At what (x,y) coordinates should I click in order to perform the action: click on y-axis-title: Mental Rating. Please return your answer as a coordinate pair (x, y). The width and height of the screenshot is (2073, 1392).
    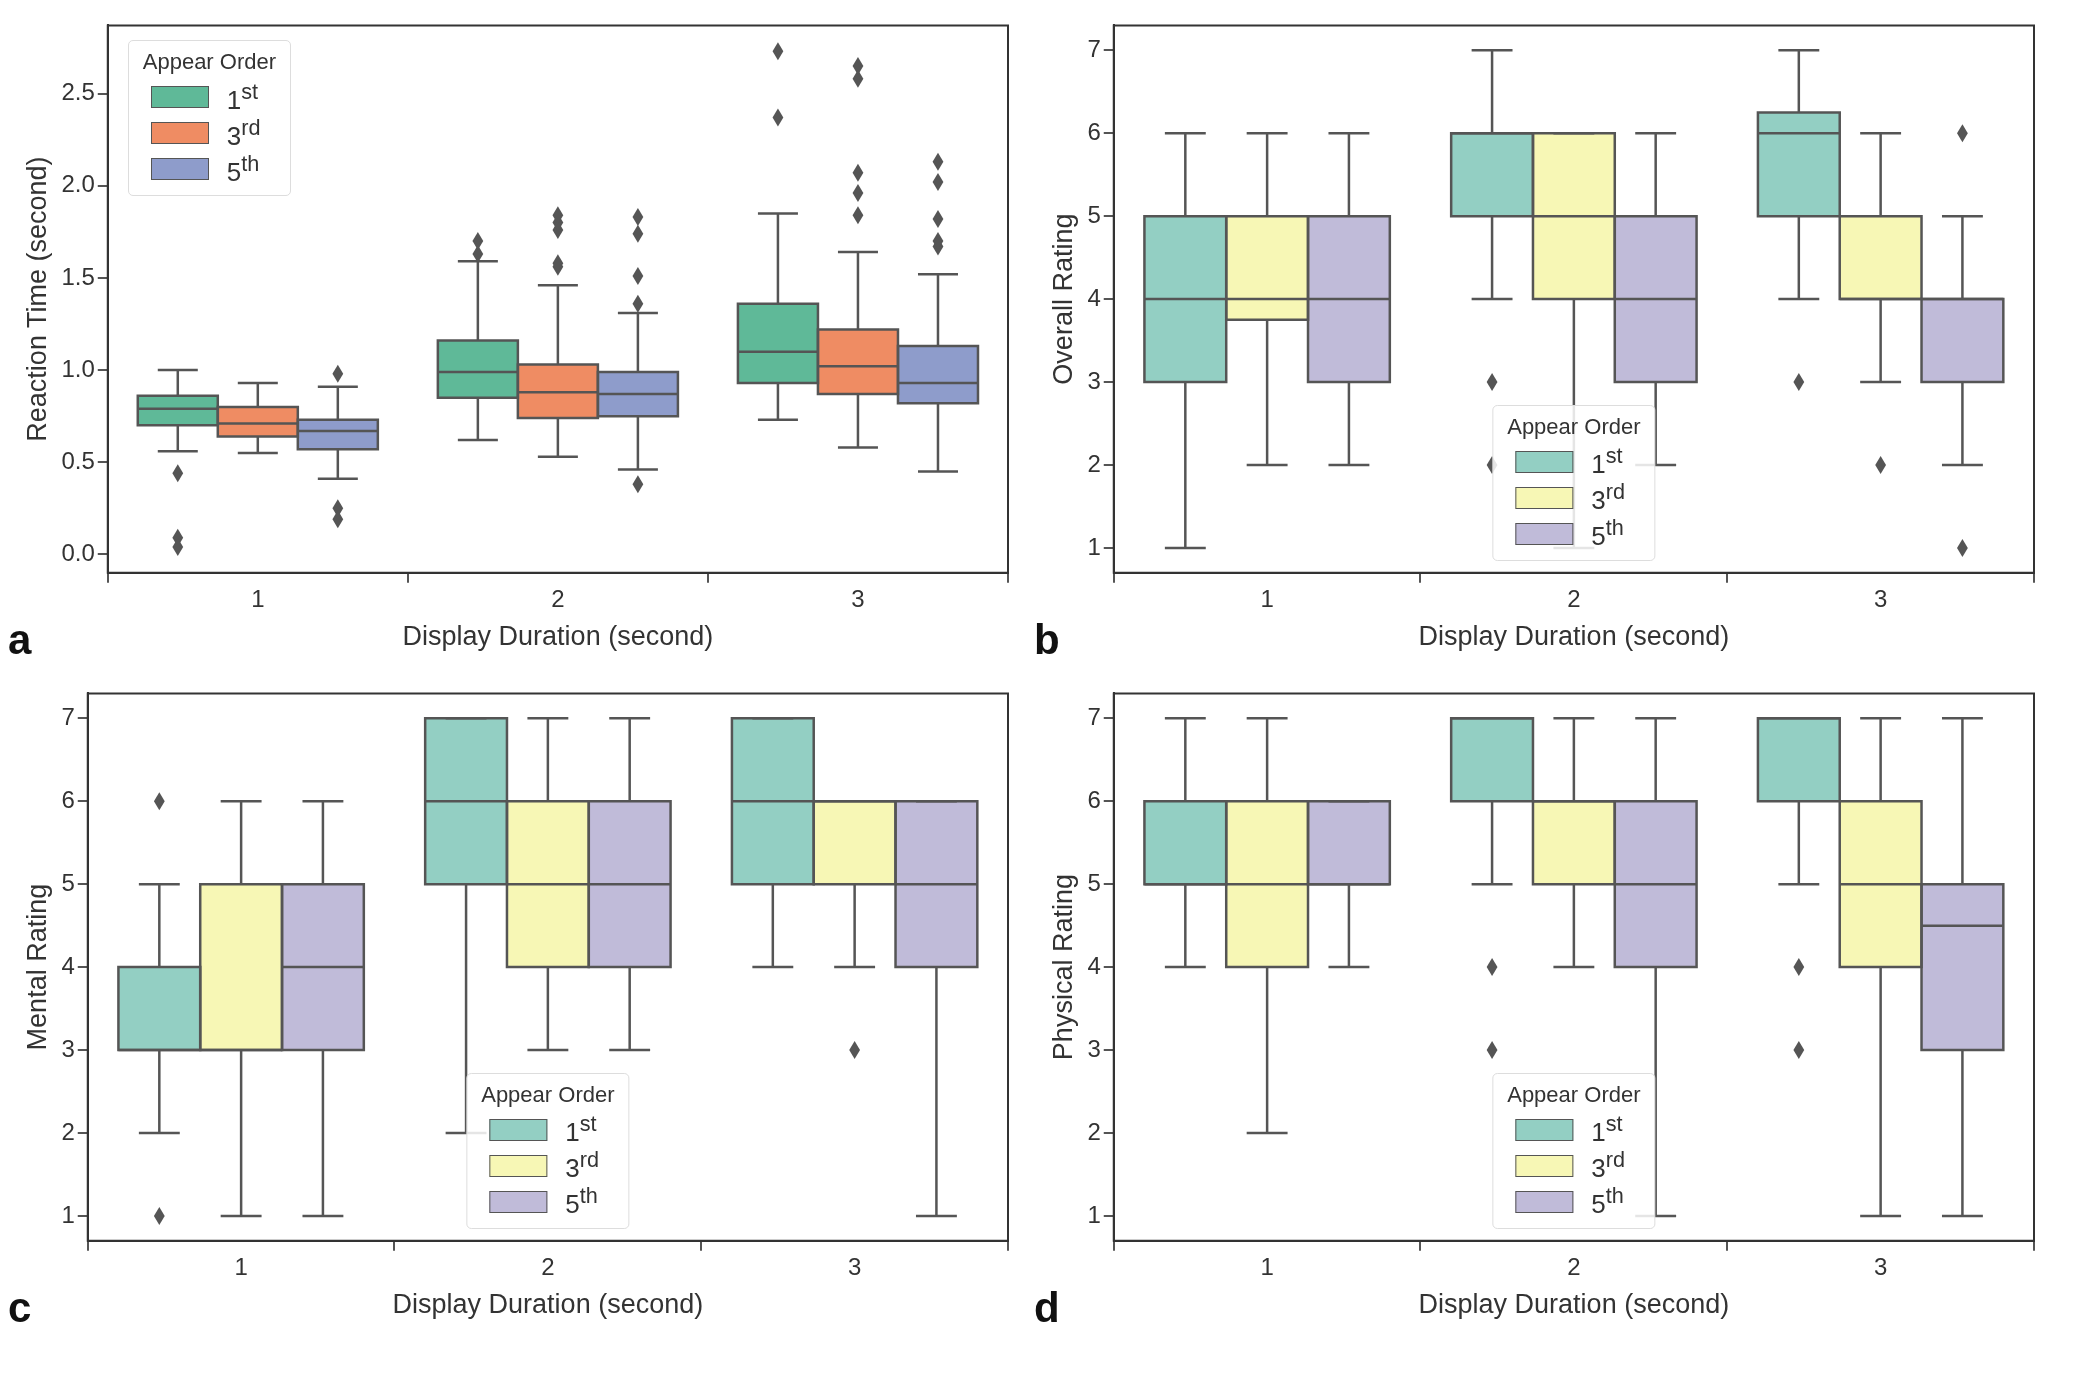
    Looking at the image, I should click on (36, 967).